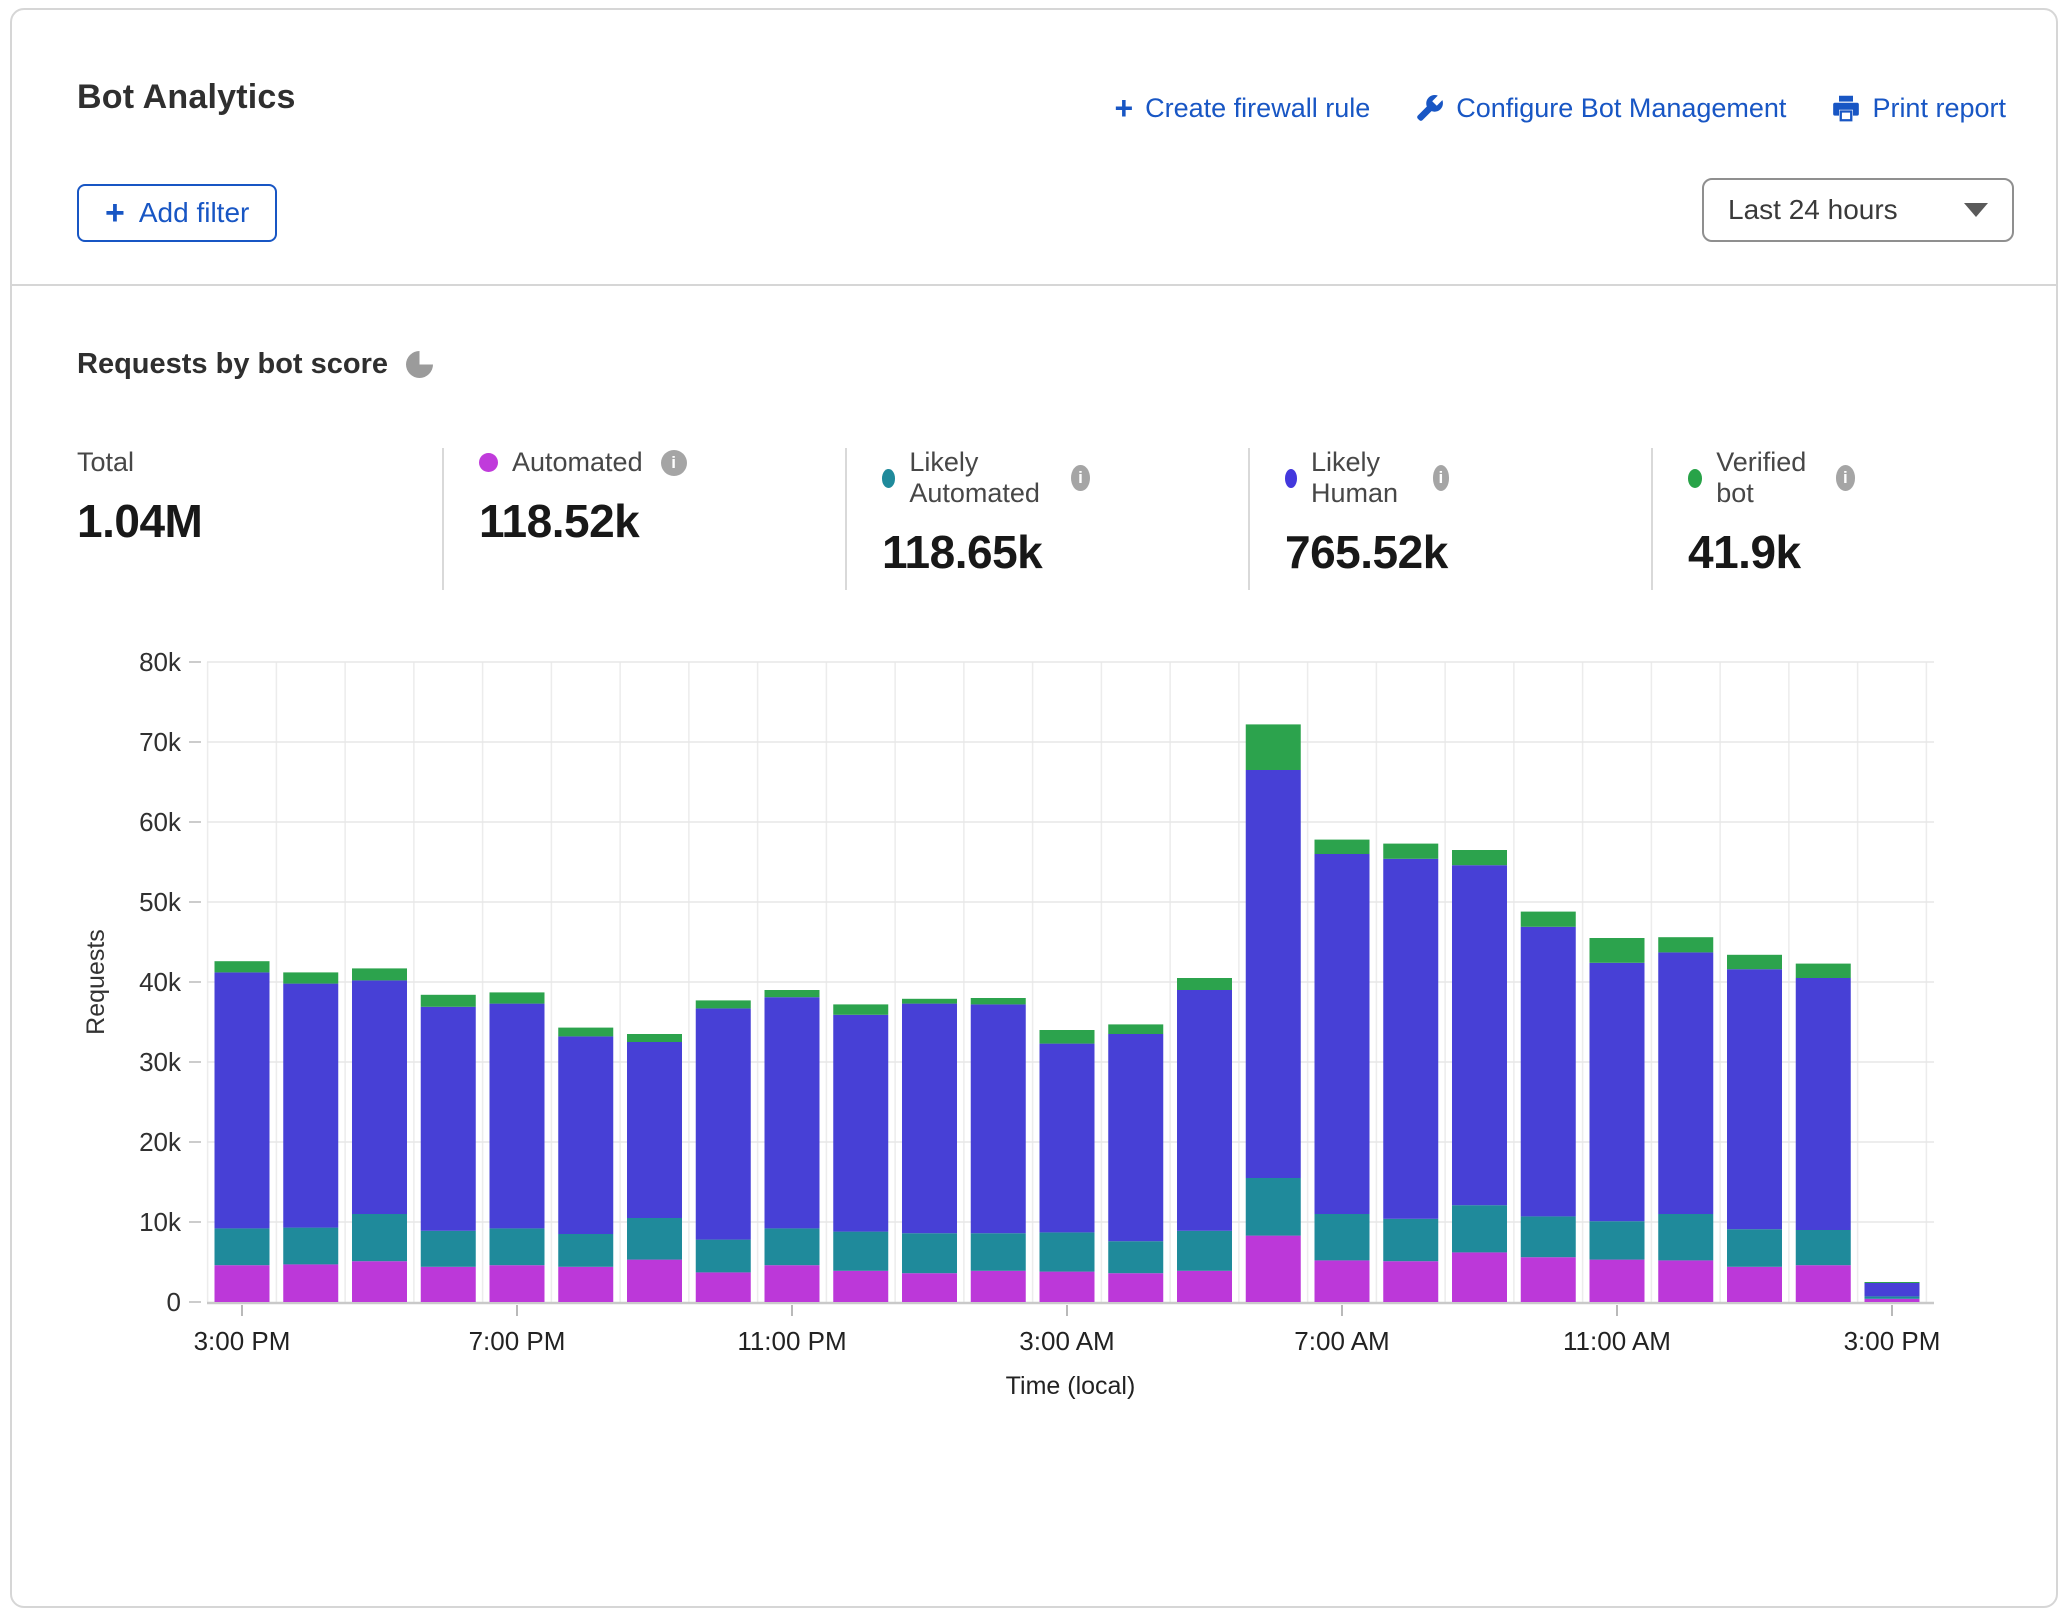 This screenshot has height=1608, width=2070. What do you see at coordinates (177, 213) in the screenshot?
I see `add-filter-button: + Add filter` at bounding box center [177, 213].